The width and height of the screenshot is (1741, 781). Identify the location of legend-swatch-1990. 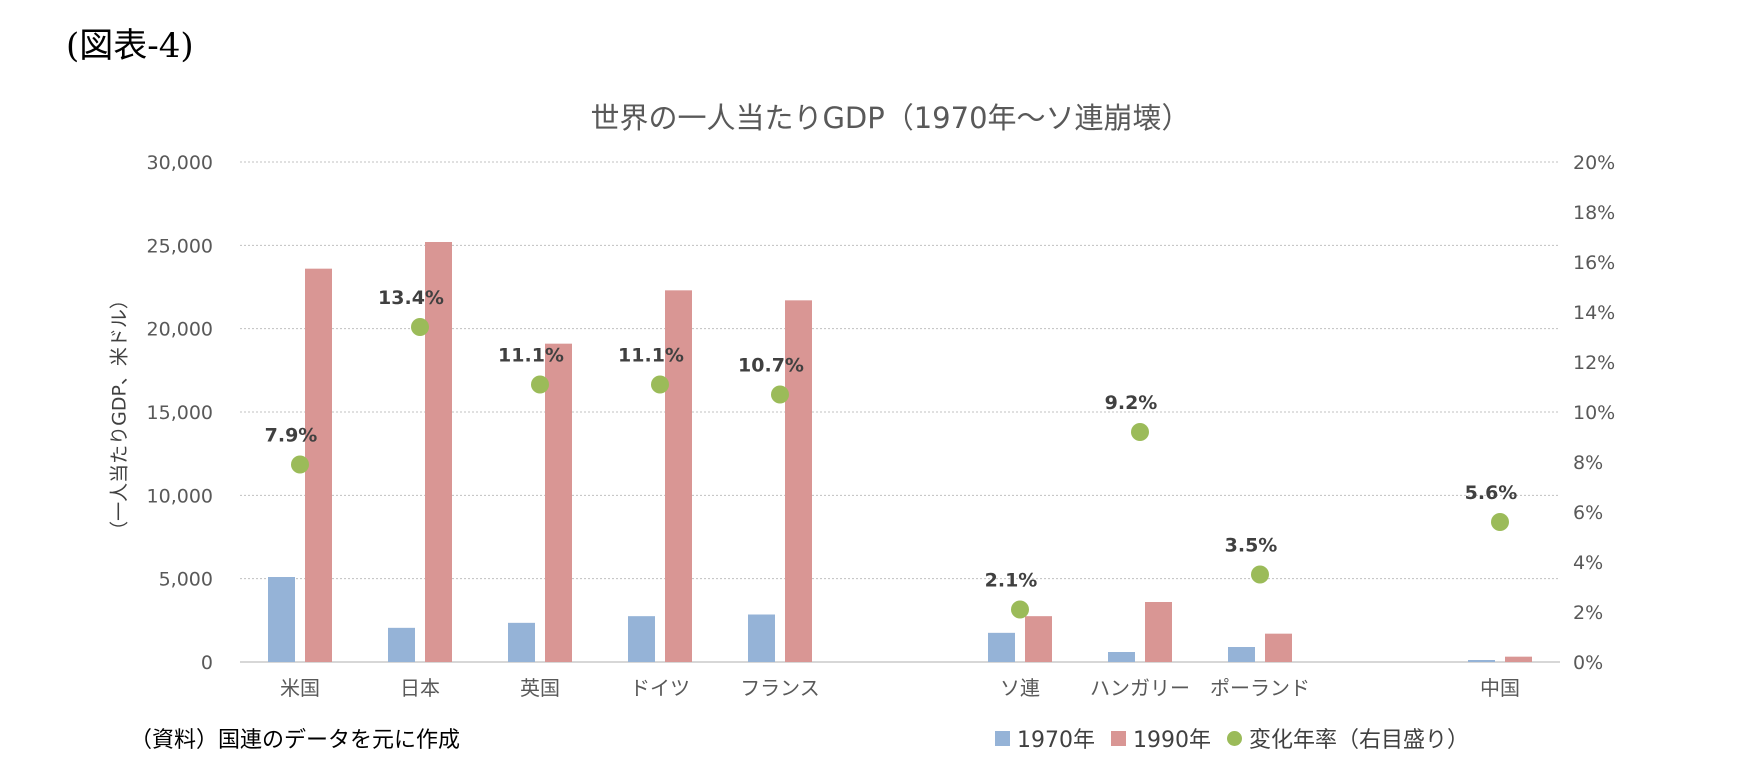
(1118, 738).